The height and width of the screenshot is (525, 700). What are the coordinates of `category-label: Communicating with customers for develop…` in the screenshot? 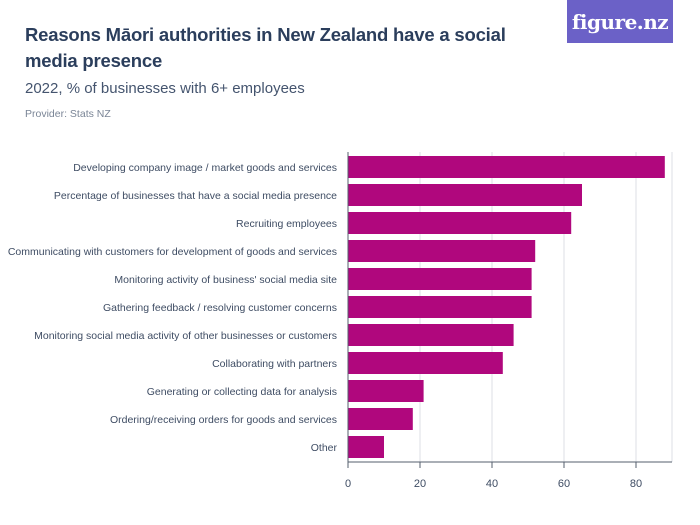 It's located at (172, 252).